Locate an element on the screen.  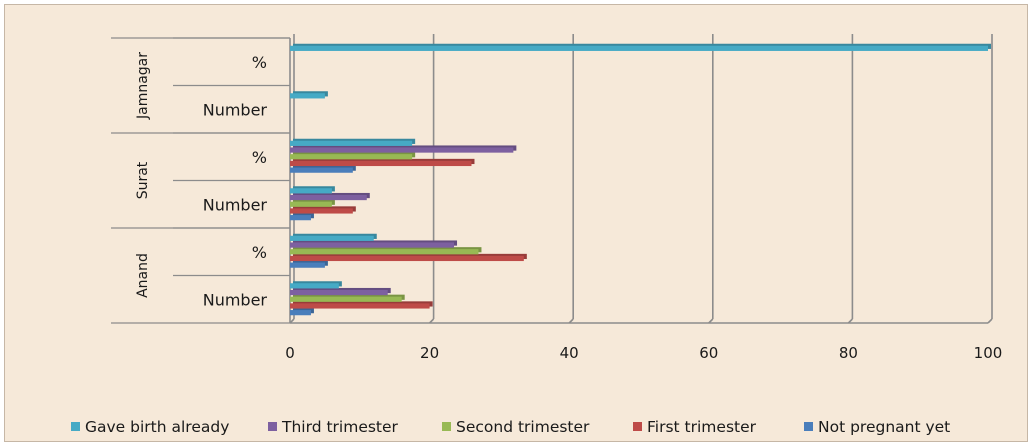
x-tick-label: 60 is located at coordinates (708, 353).